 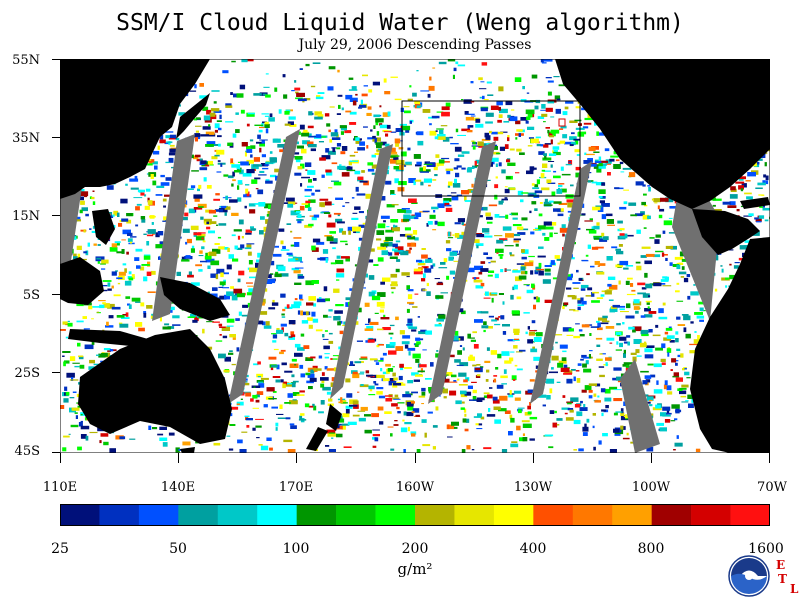 I want to click on noaa-logo-icon, so click(x=749, y=576).